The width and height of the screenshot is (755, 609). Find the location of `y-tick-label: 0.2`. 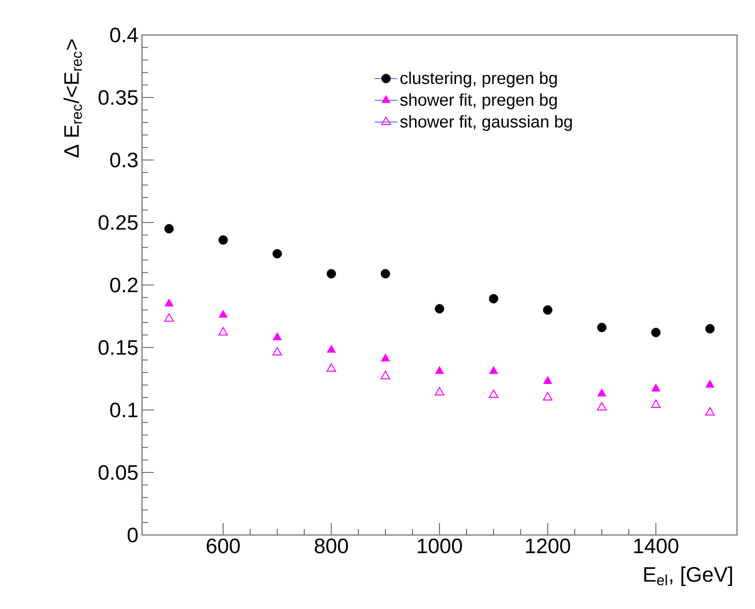

y-tick-label: 0.2 is located at coordinates (124, 285).